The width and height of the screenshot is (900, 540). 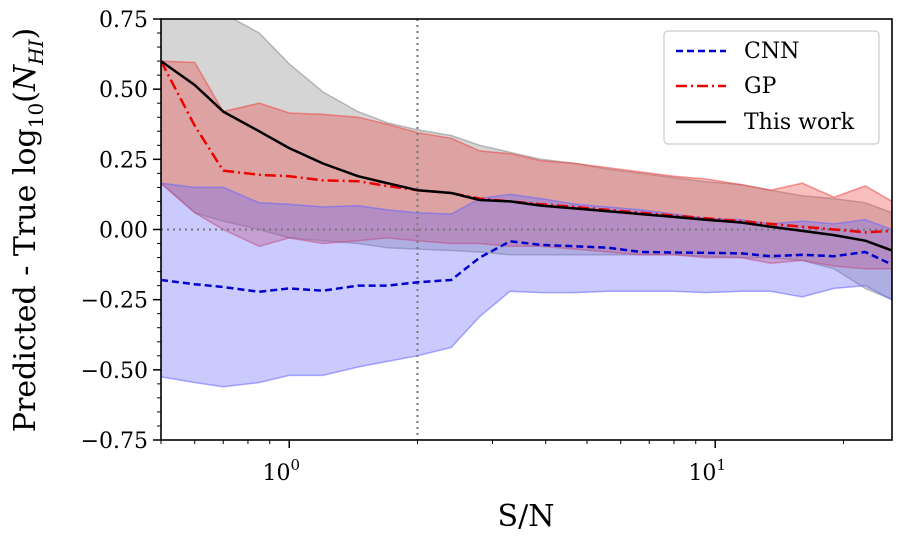 What do you see at coordinates (502, 463) in the screenshot?
I see `x-axis: 10⁰ 10¹` at bounding box center [502, 463].